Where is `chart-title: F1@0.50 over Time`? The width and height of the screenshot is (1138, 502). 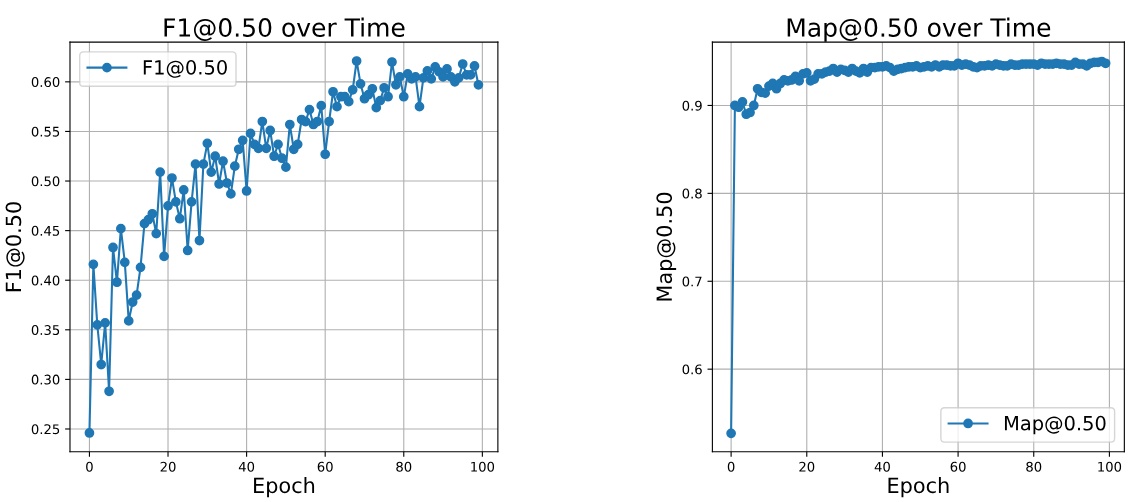
chart-title: F1@0.50 over Time is located at coordinates (284, 29).